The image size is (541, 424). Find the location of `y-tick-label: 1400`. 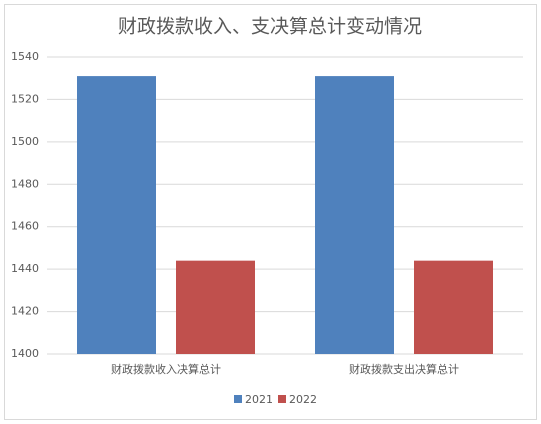

y-tick-label: 1400 is located at coordinates (25, 353).